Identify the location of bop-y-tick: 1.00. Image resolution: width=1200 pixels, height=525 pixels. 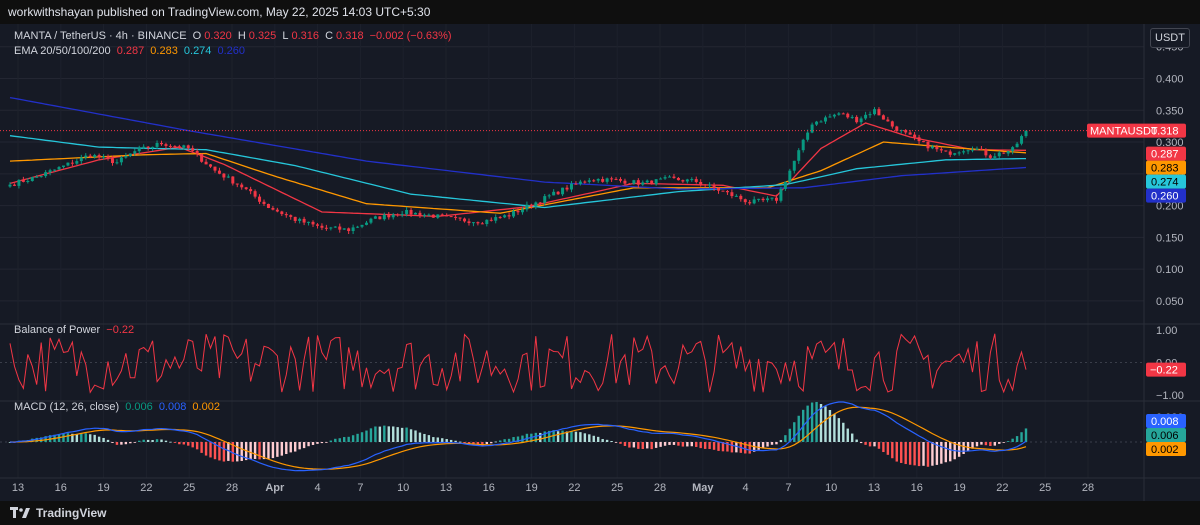
(1166, 331).